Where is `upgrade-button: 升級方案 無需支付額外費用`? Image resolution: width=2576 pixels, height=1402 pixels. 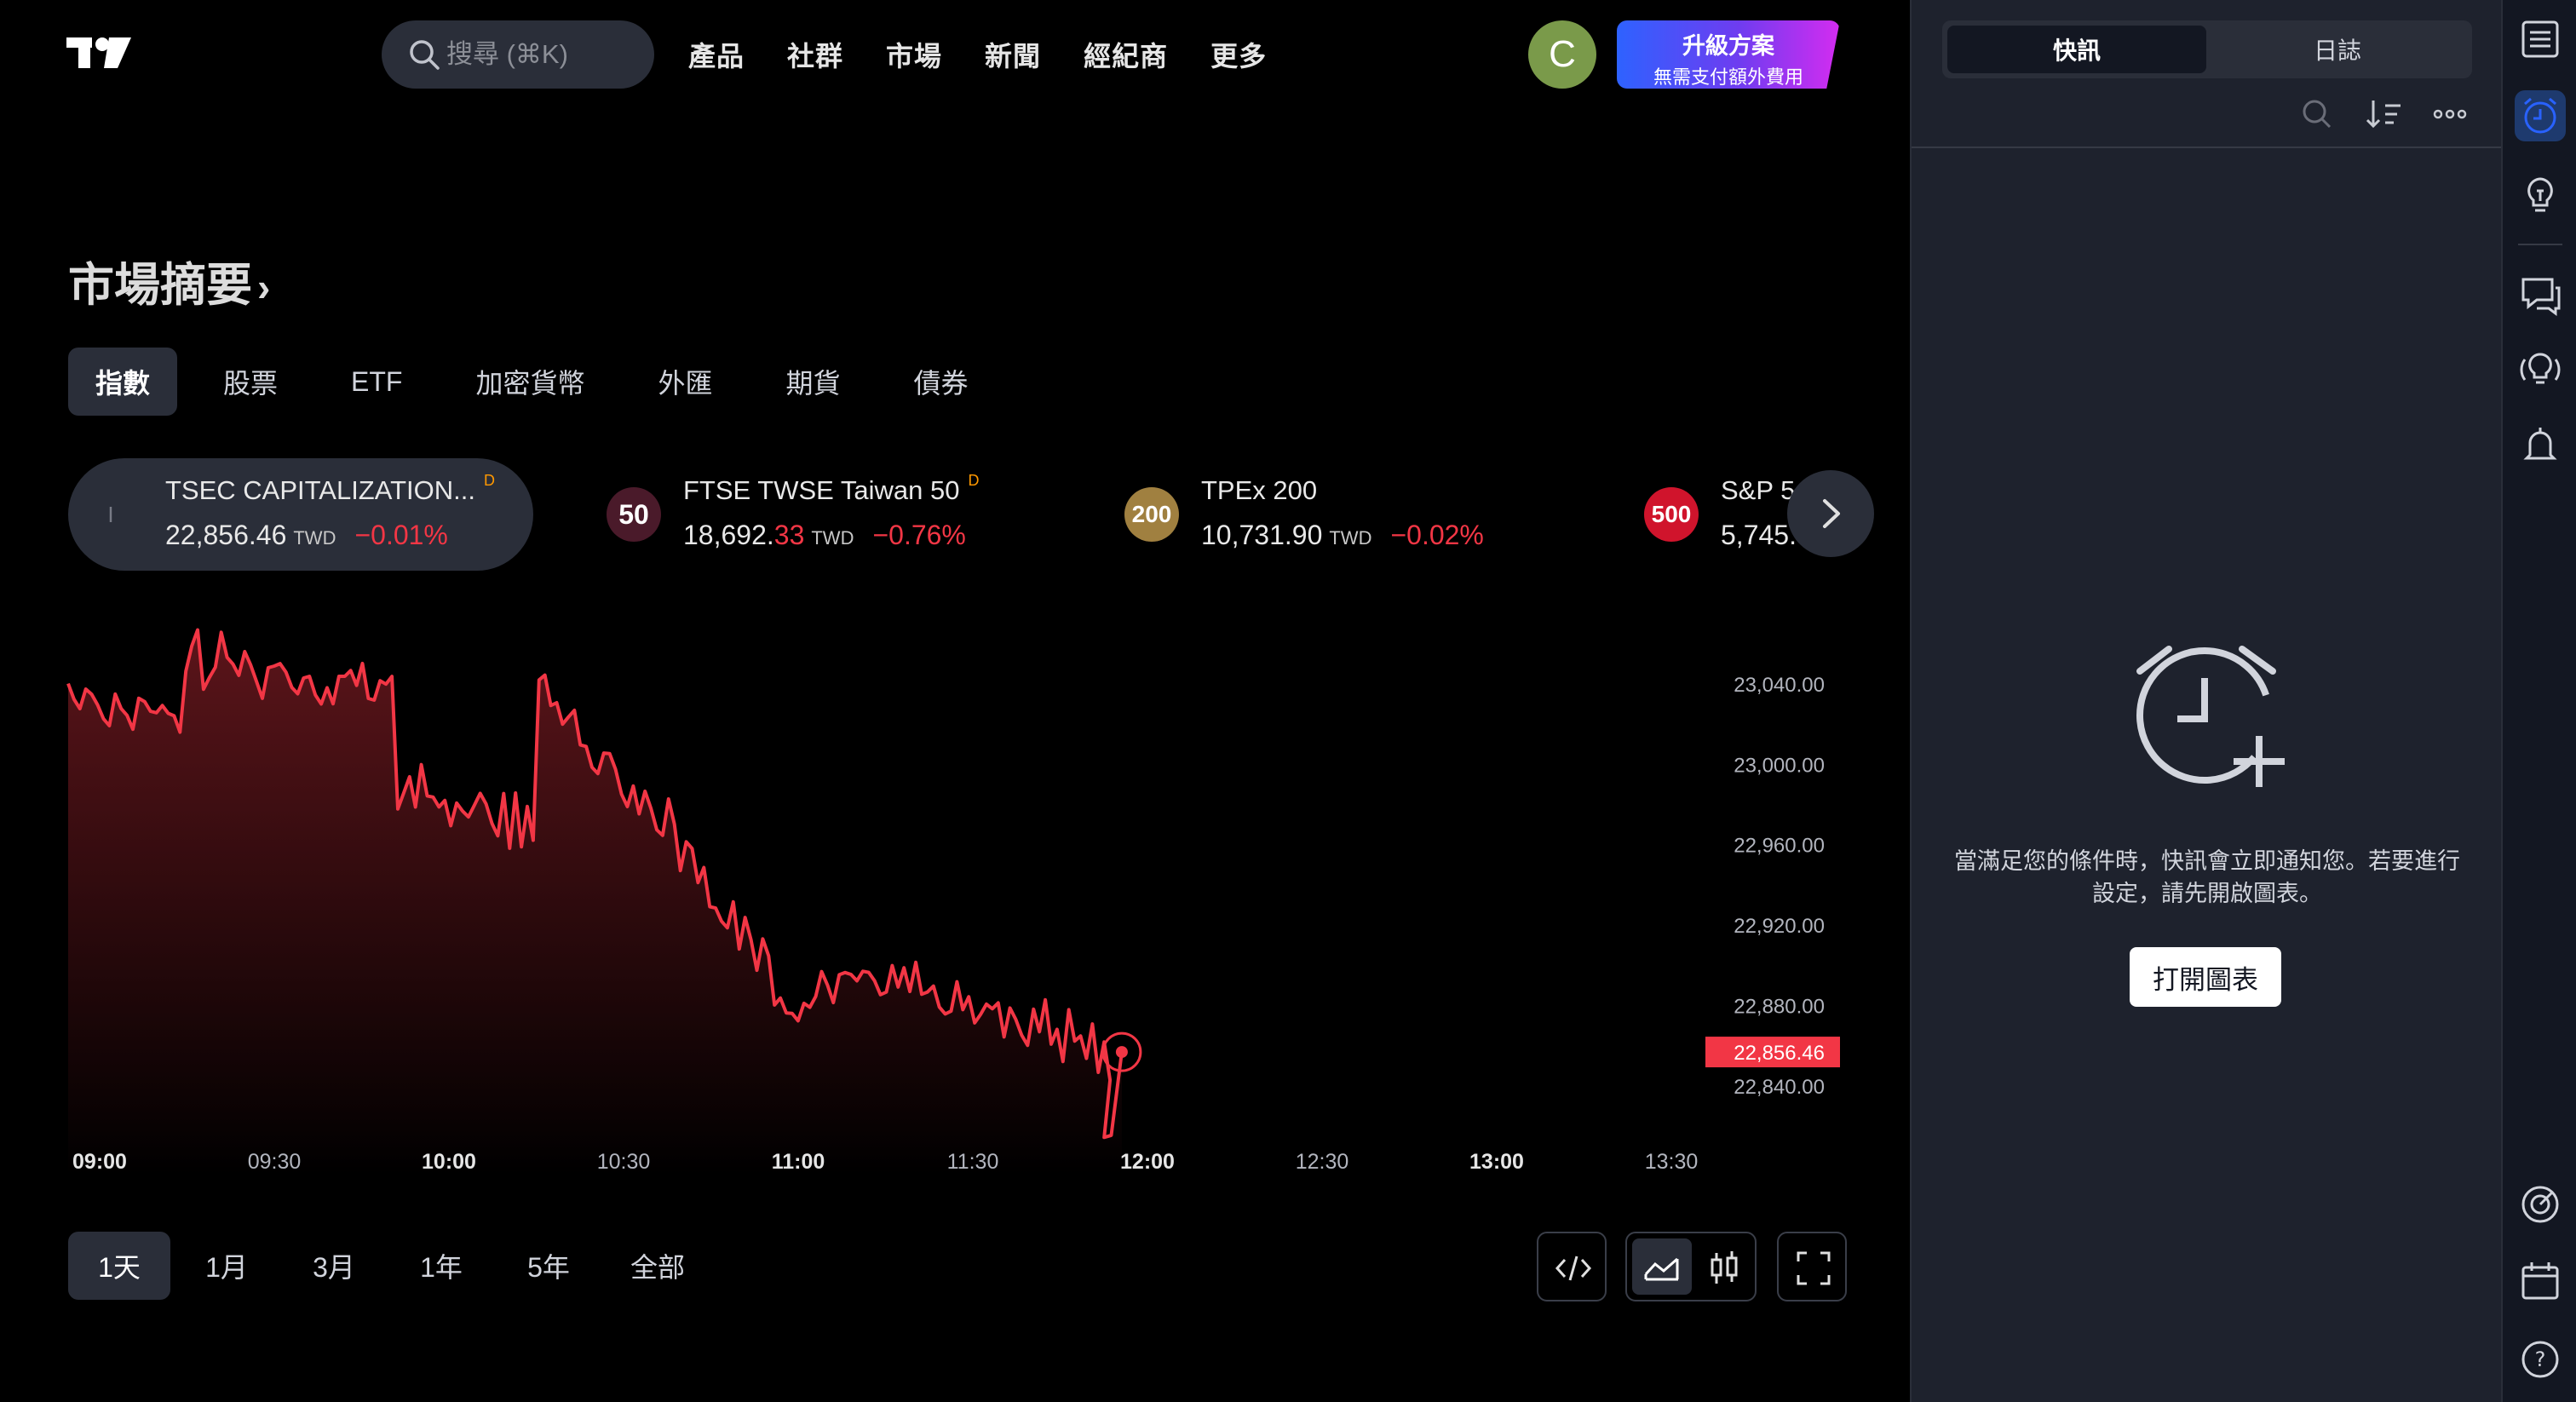 upgrade-button: 升級方案 無需支付額外費用 is located at coordinates (1728, 54).